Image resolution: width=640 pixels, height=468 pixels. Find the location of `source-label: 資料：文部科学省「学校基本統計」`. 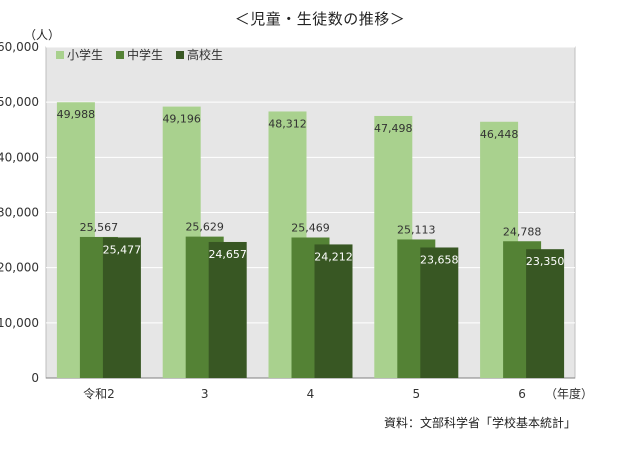

source-label: 資料：文部科学省「学校基本統計」 is located at coordinates (479, 423).